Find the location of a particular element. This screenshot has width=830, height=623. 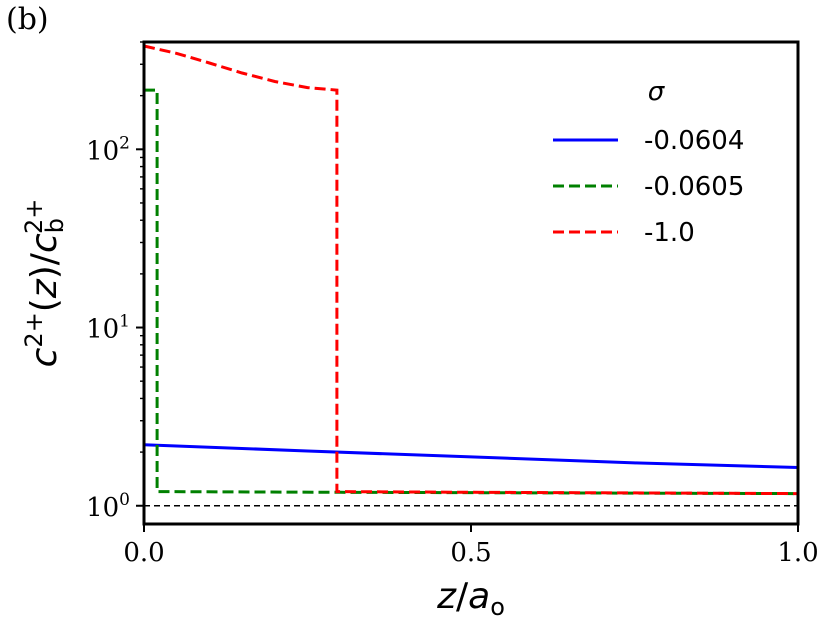

y-axis-label-var: z is located at coordinates (44, 288).